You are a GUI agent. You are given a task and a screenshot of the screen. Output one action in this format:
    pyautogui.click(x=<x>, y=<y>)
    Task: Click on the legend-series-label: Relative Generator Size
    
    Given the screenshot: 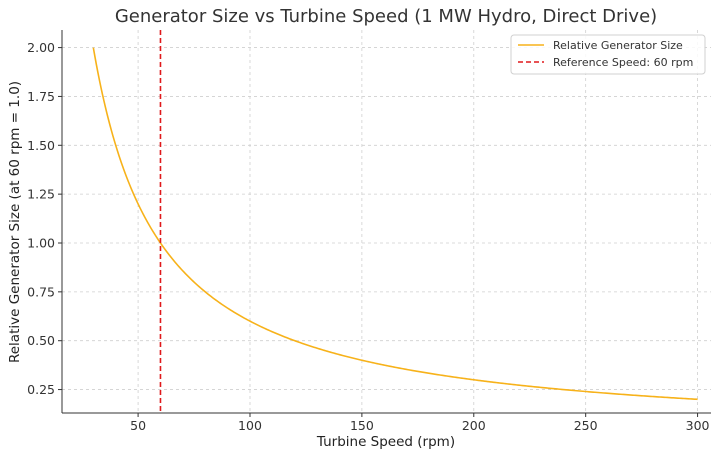 What is the action you would take?
    pyautogui.click(x=618, y=45)
    